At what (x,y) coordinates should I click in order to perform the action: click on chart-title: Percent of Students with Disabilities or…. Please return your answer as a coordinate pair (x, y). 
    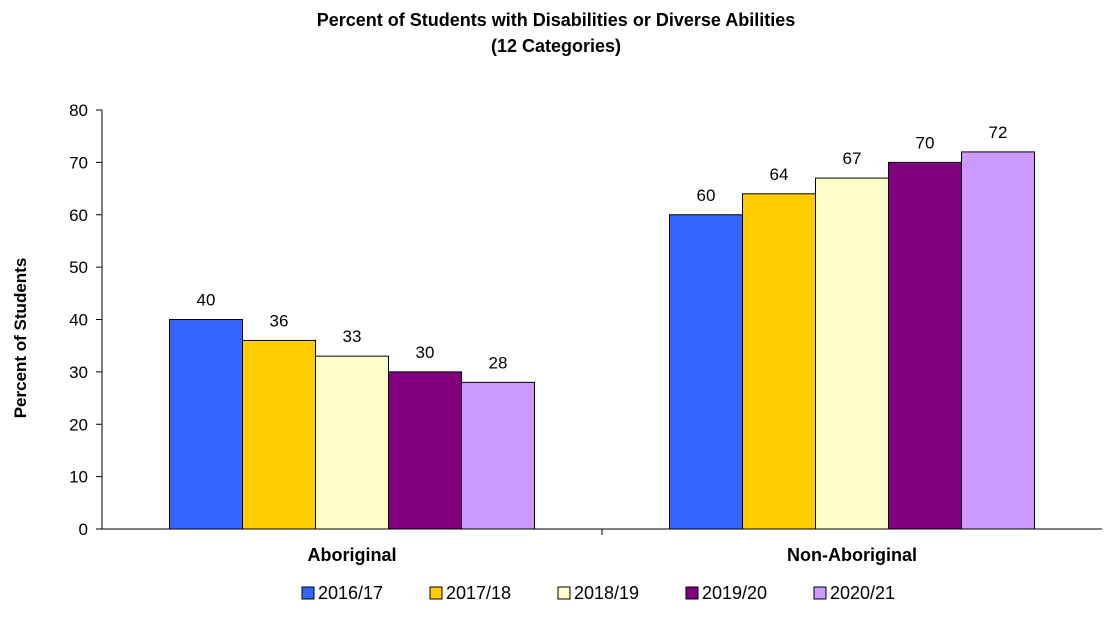
    Looking at the image, I should click on (556, 20).